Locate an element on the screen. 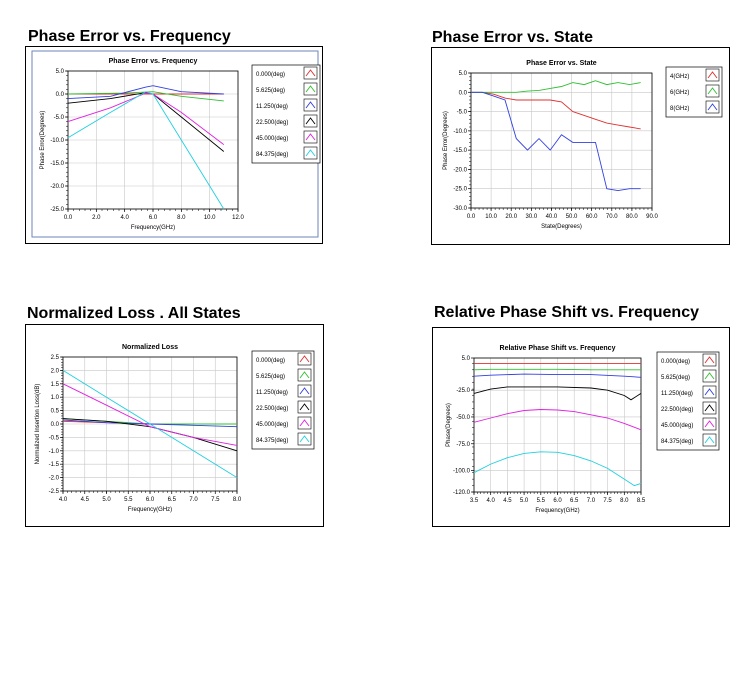 This screenshot has width=751, height=691. y-axis-label: Normalized Insertion Loss(dB) is located at coordinates (38, 424).